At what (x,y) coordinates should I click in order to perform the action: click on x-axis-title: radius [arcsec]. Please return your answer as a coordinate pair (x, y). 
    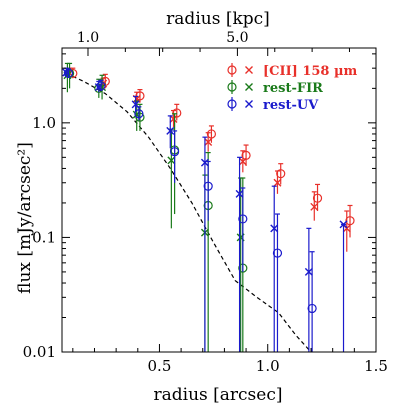
    Looking at the image, I should click on (217, 395).